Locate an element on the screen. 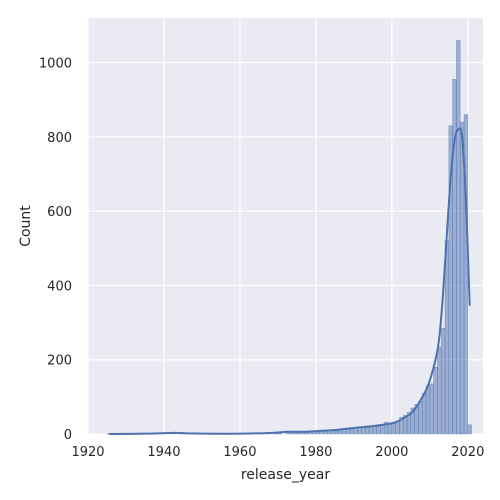 The image size is (500, 500). y-axis-title: Count is located at coordinates (26, 226).